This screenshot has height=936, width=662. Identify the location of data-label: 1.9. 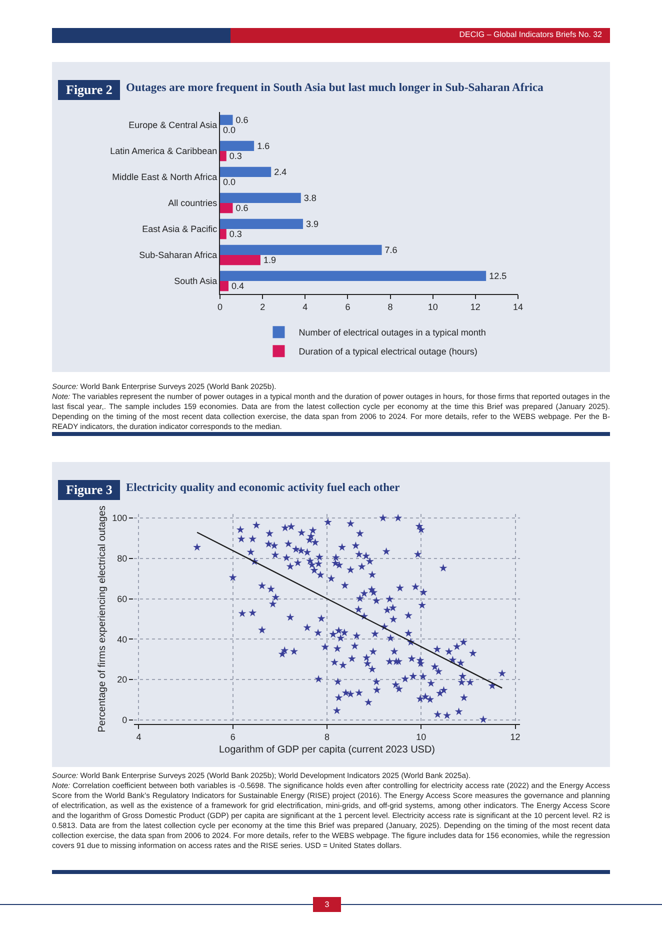
(269, 260).